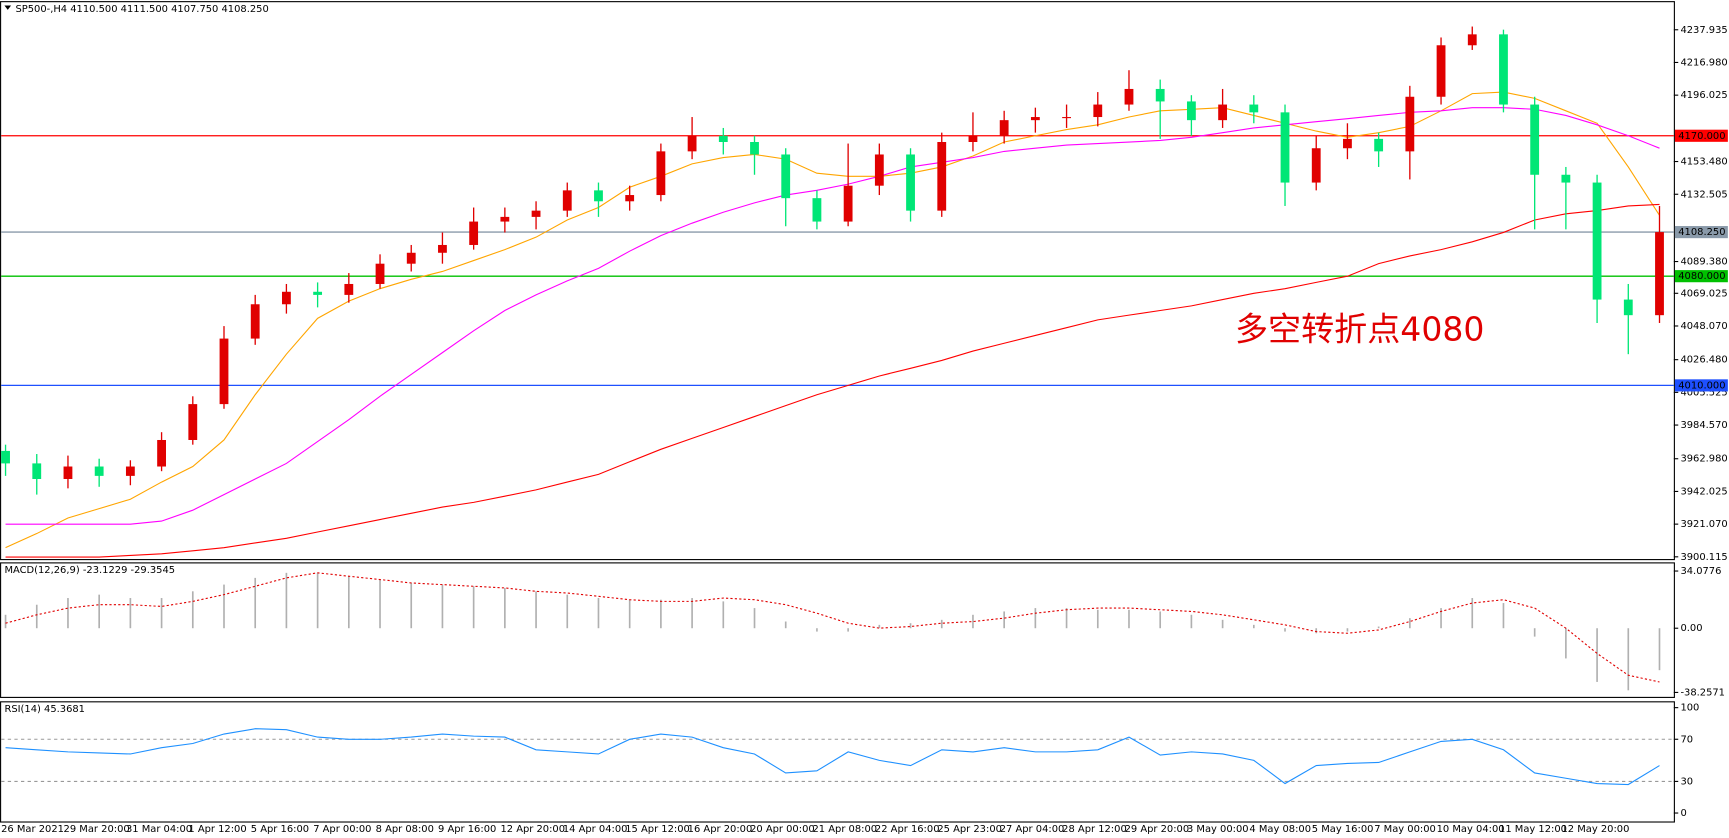  Describe the element at coordinates (89, 570) in the screenshot. I see `macd-title: MACD(12,26,9) -23.1229 -29.3545` at that location.